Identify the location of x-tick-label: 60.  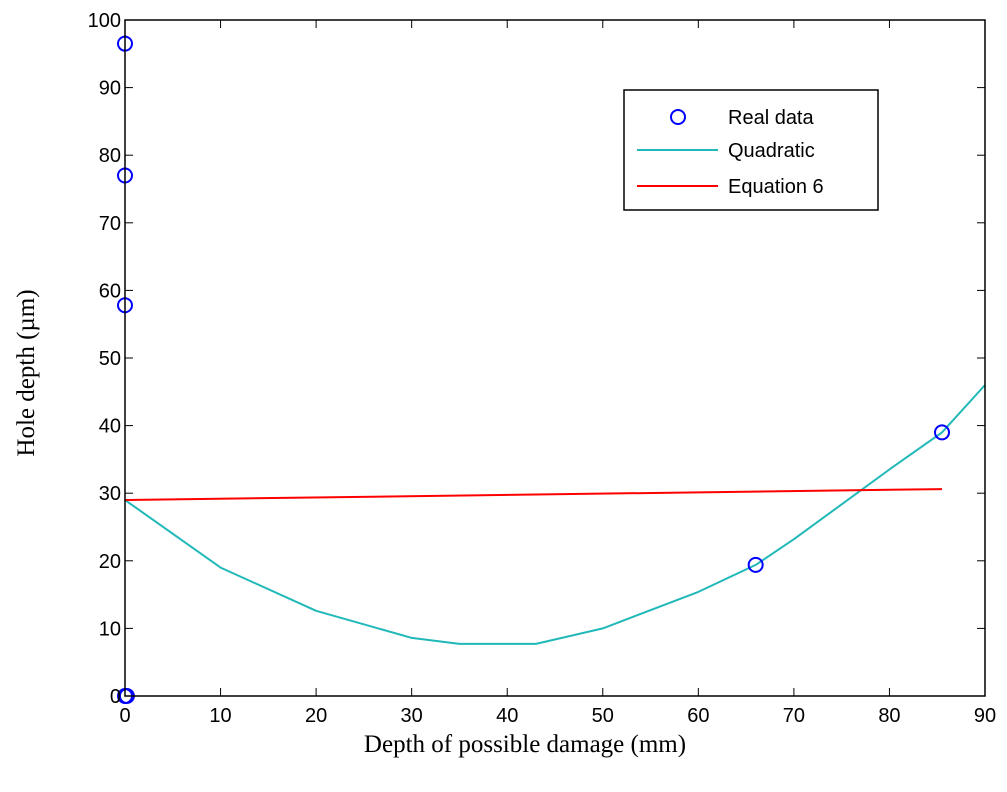
(698, 716).